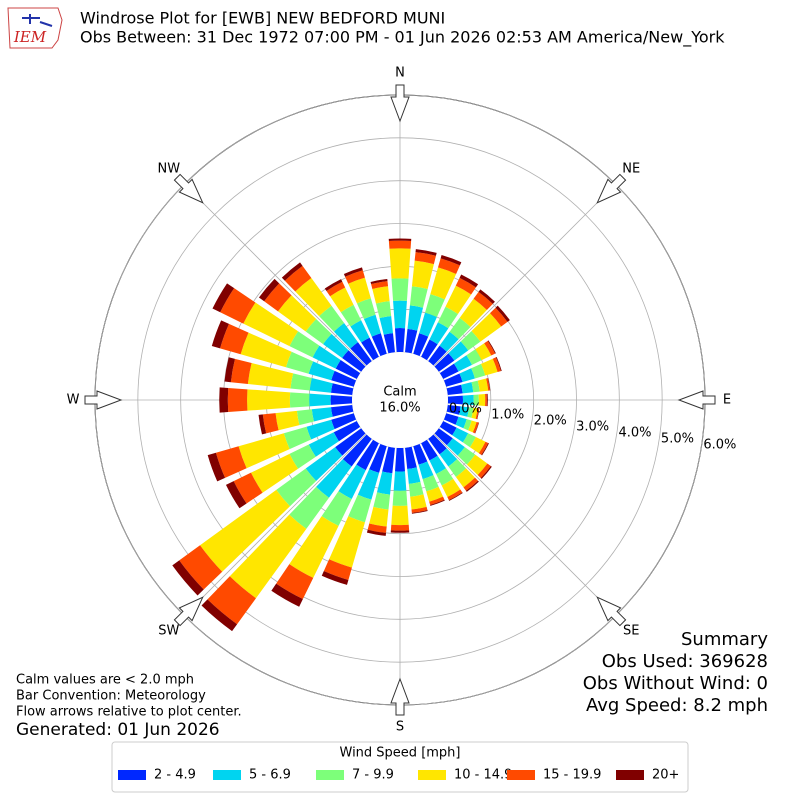 The width and height of the screenshot is (800, 800). I want to click on note: Flow arrows relative to plot center., so click(129, 712).